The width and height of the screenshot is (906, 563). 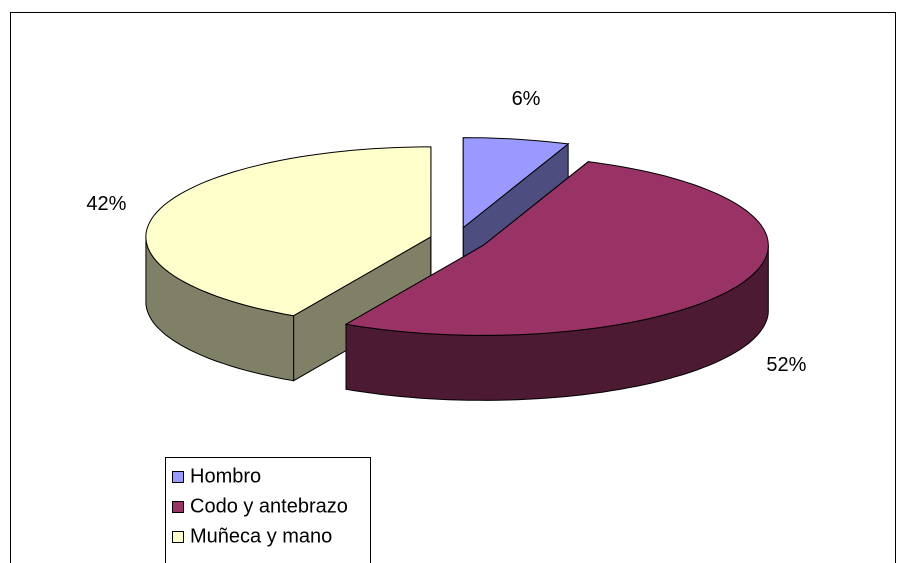 What do you see at coordinates (225, 476) in the screenshot?
I see `legend-label: Hombro` at bounding box center [225, 476].